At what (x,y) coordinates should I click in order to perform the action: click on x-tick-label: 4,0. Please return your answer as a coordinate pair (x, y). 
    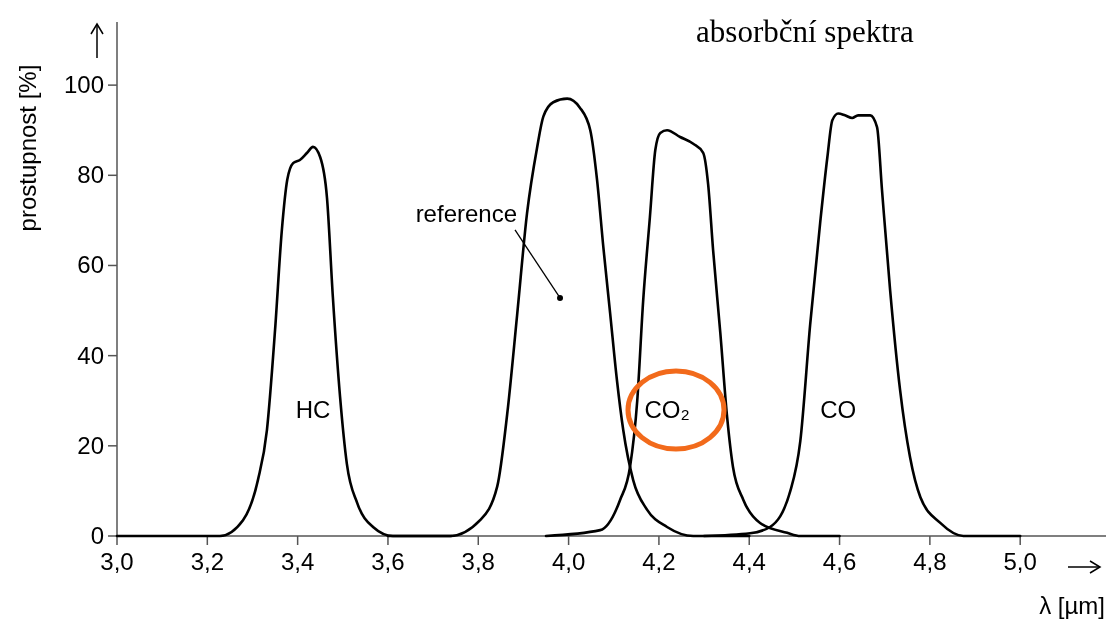
    Looking at the image, I should click on (568, 561).